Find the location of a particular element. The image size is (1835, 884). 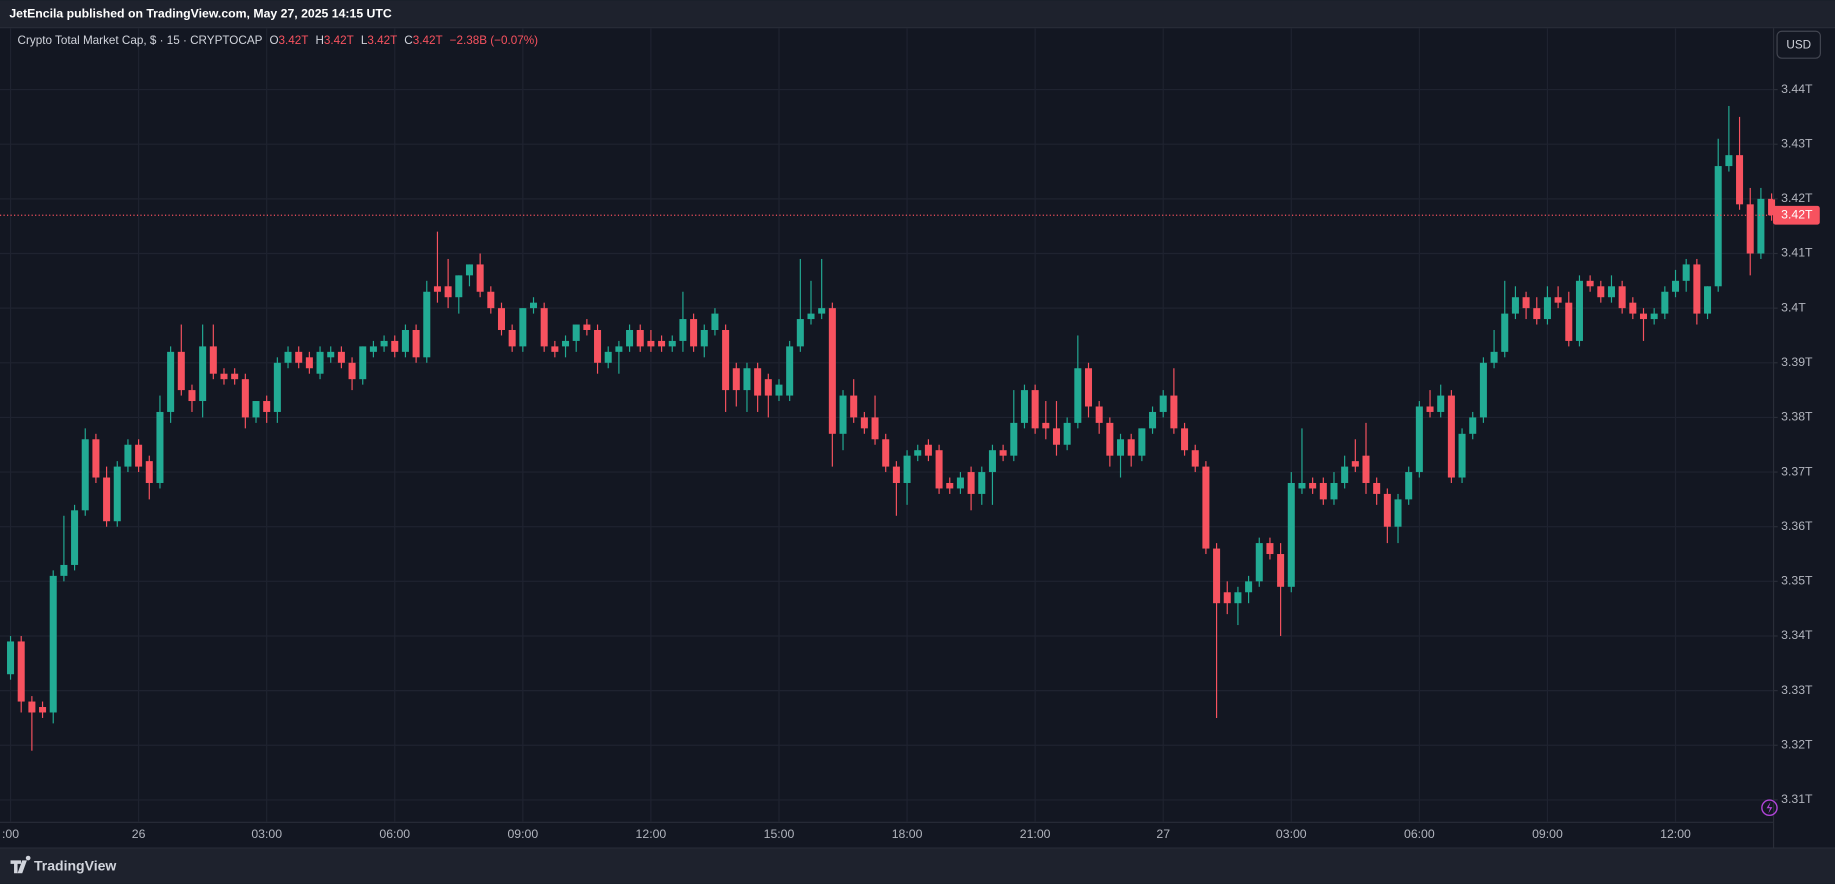

last-price-label: 3.42T is located at coordinates (1797, 215).